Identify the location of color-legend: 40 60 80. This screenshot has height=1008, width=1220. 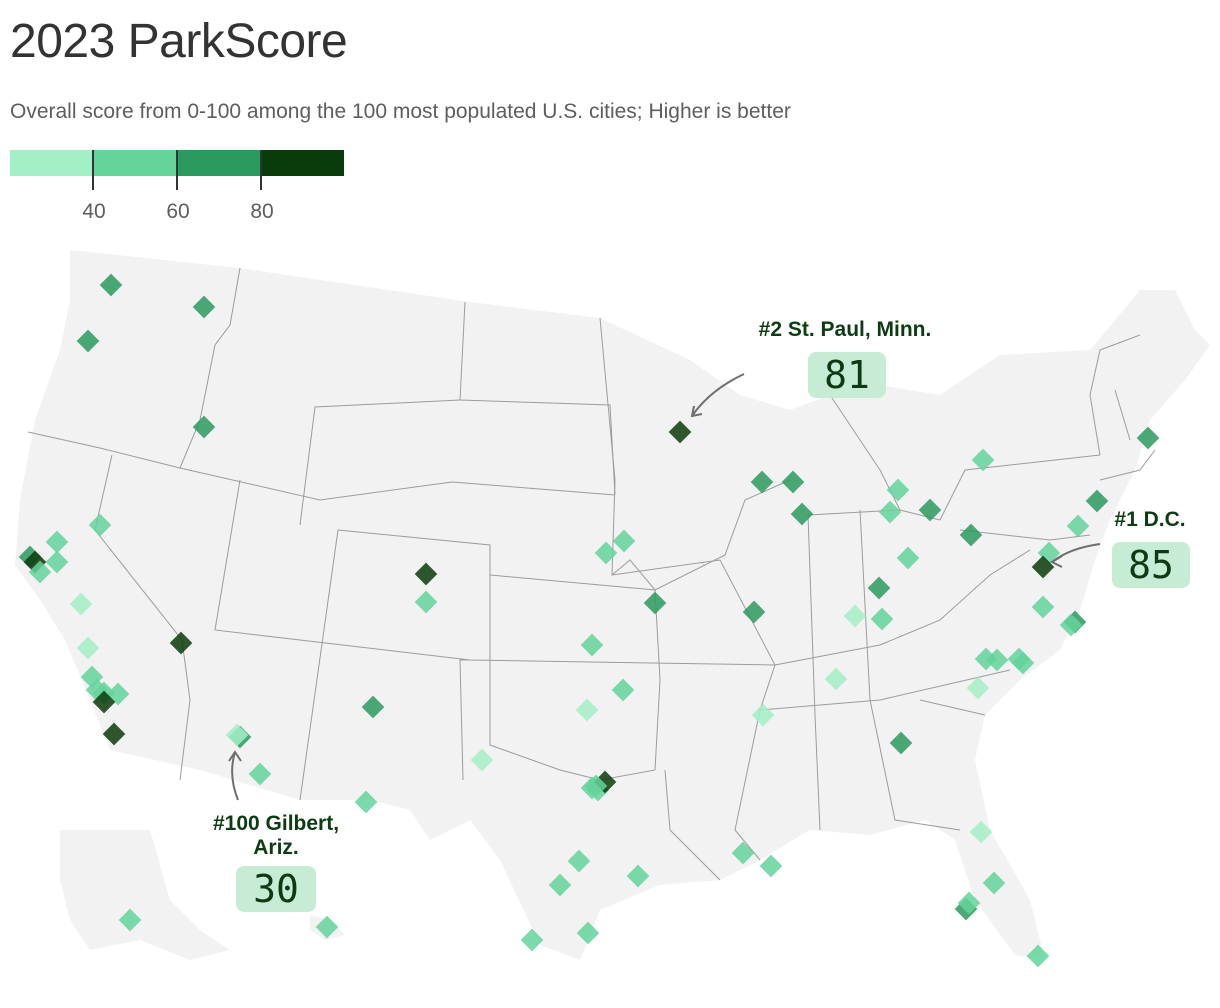
(180, 190).